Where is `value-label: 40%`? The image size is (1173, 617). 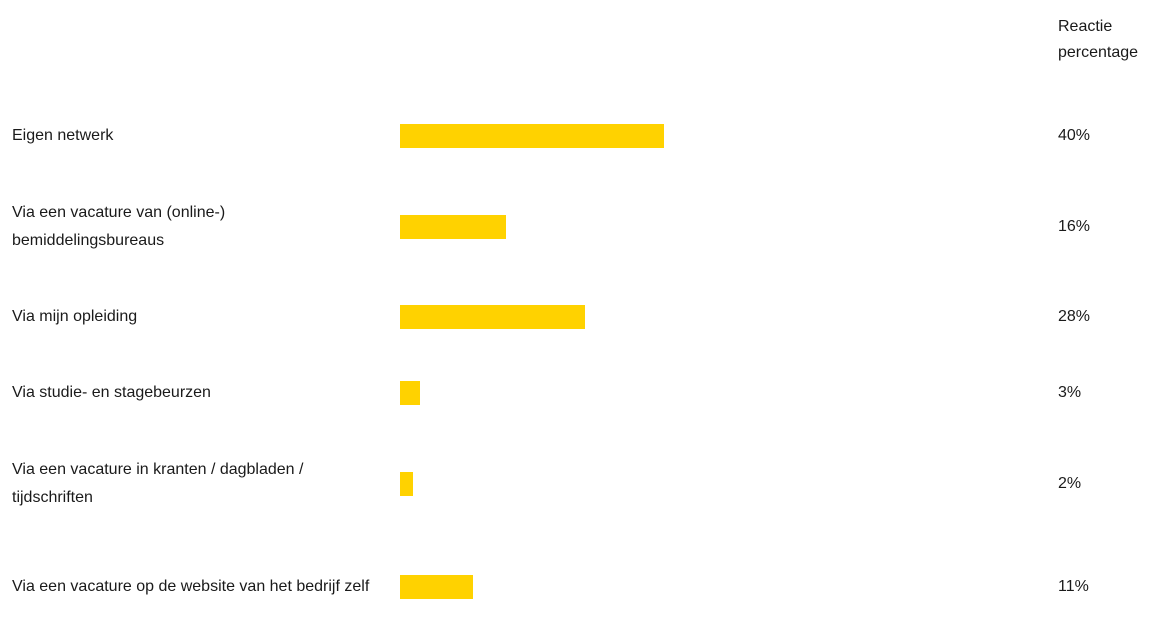 value-label: 40% is located at coordinates (1074, 135).